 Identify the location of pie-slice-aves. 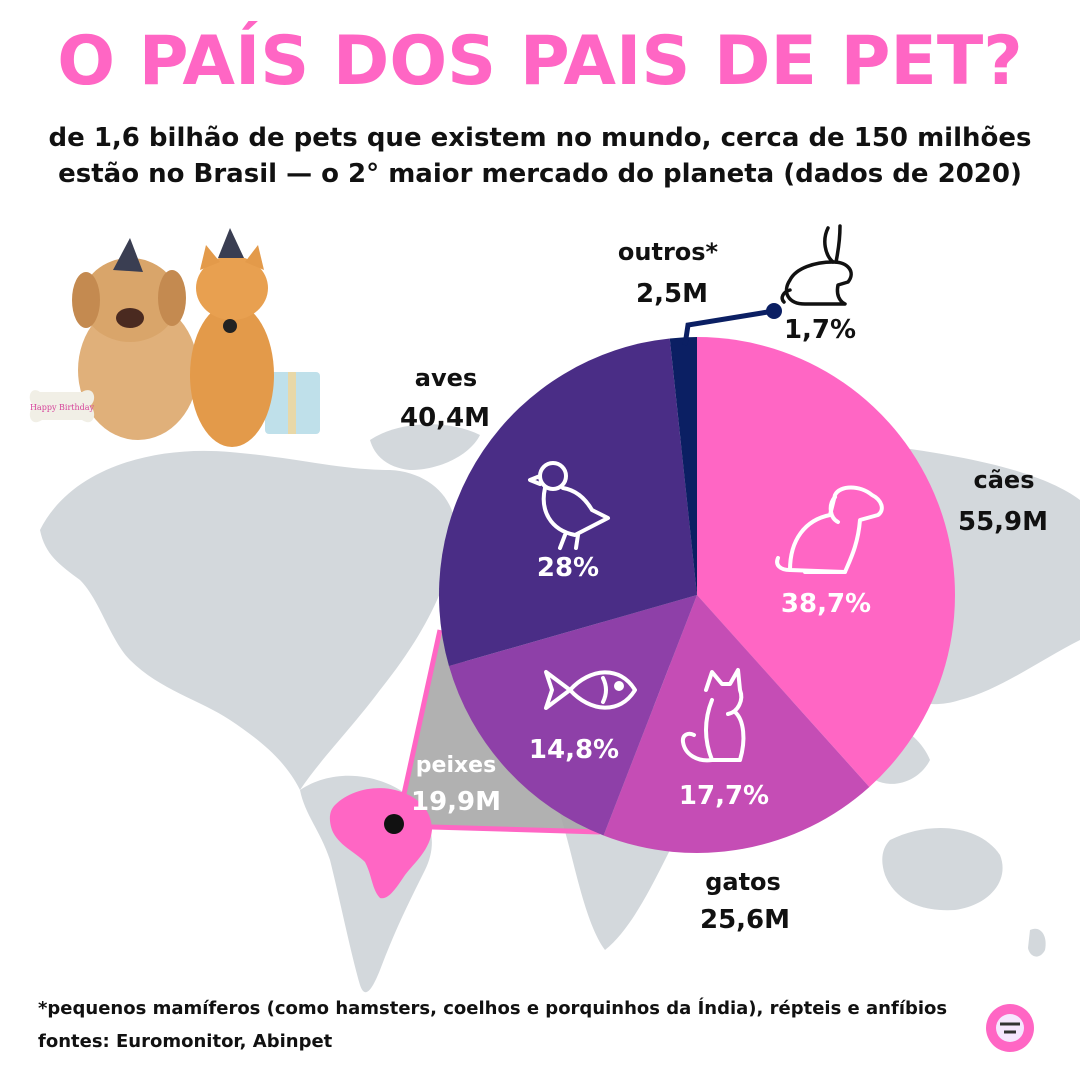
(567, 502).